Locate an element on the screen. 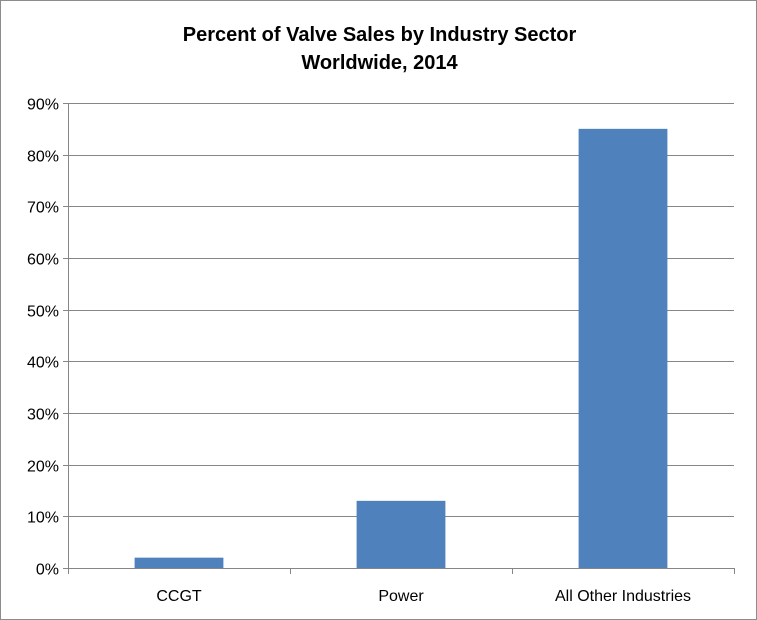 This screenshot has height=620, width=757. y-tick-label: 80% is located at coordinates (43, 157).